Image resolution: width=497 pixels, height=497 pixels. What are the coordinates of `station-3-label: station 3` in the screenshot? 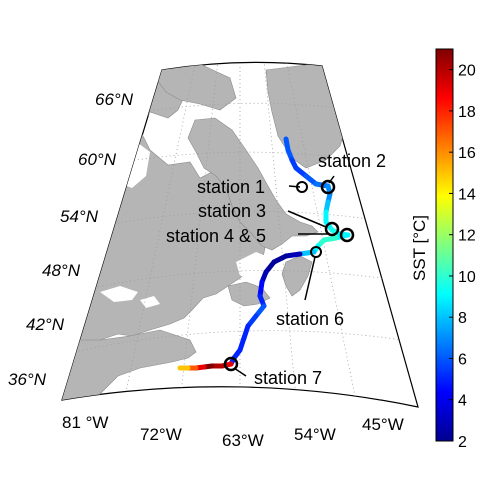 It's located at (232, 211).